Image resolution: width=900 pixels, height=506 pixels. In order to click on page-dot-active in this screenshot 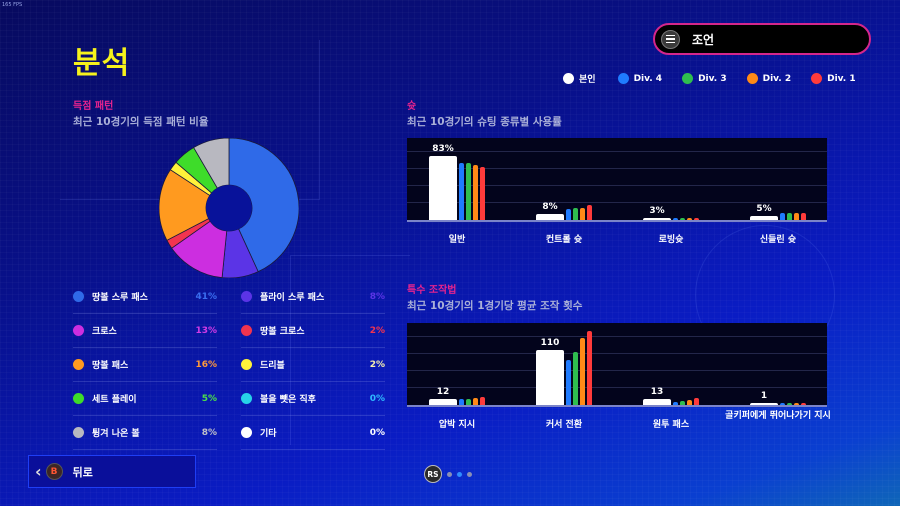, I will do `click(459, 474)`.